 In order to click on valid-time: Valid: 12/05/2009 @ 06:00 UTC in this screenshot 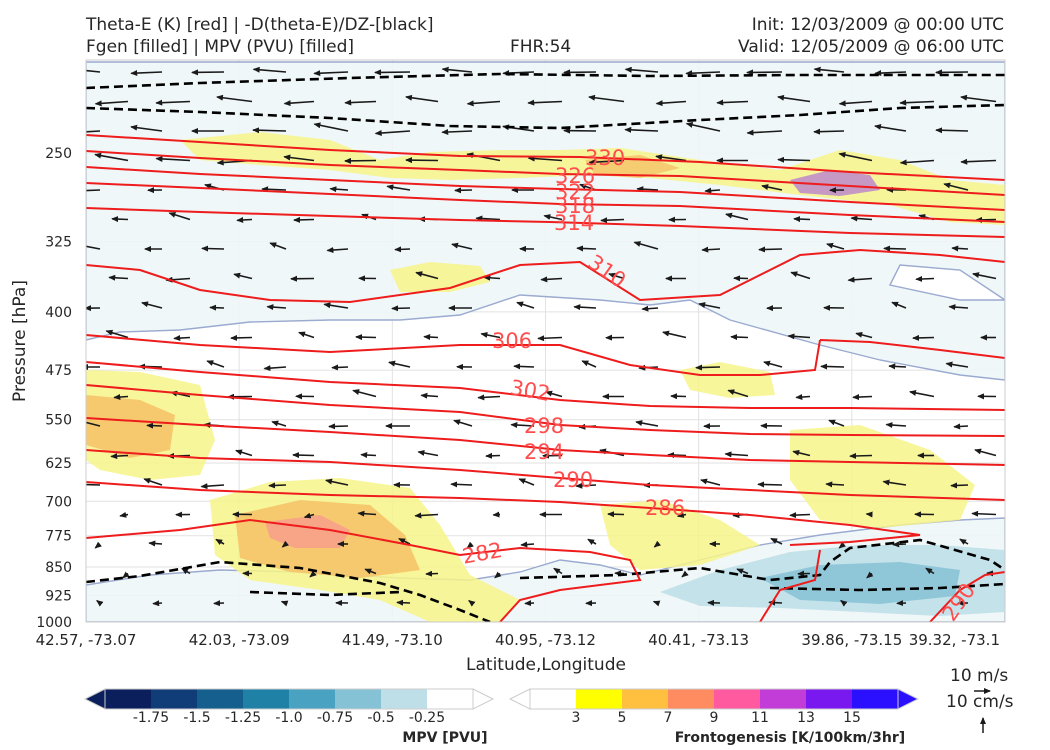, I will do `click(871, 47)`.